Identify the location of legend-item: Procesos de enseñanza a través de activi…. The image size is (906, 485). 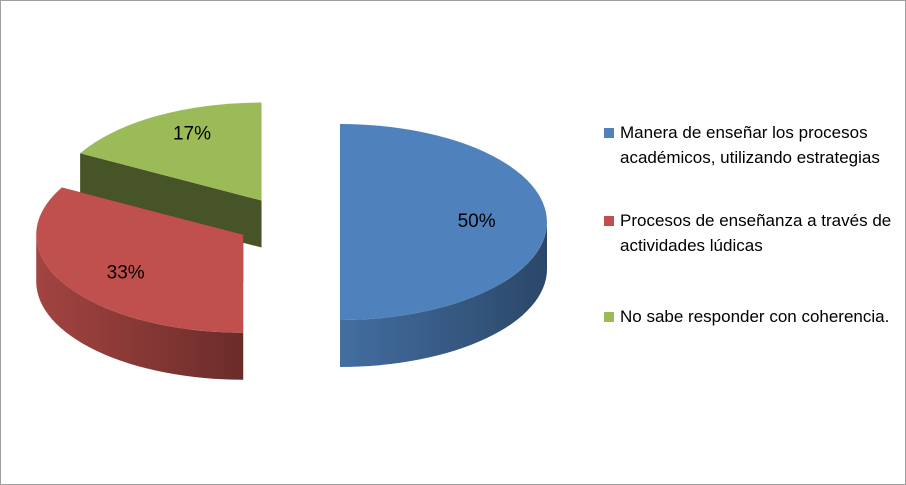
(752, 233).